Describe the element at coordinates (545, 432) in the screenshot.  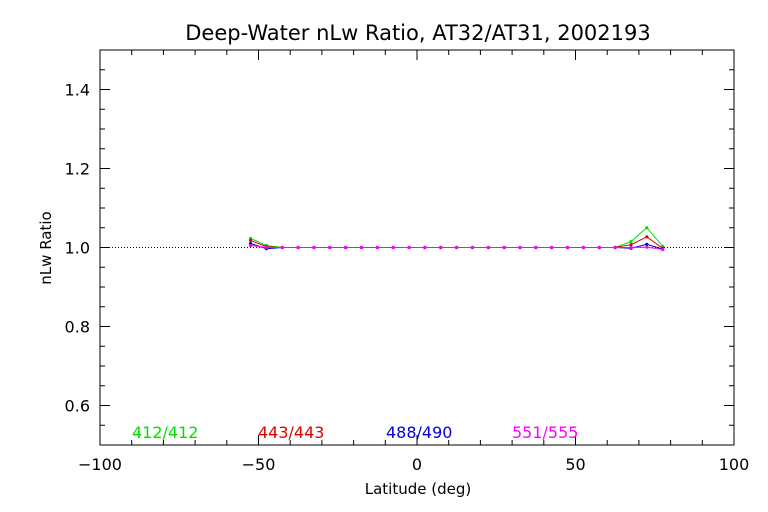
I see `legend-entry: 551/555` at that location.